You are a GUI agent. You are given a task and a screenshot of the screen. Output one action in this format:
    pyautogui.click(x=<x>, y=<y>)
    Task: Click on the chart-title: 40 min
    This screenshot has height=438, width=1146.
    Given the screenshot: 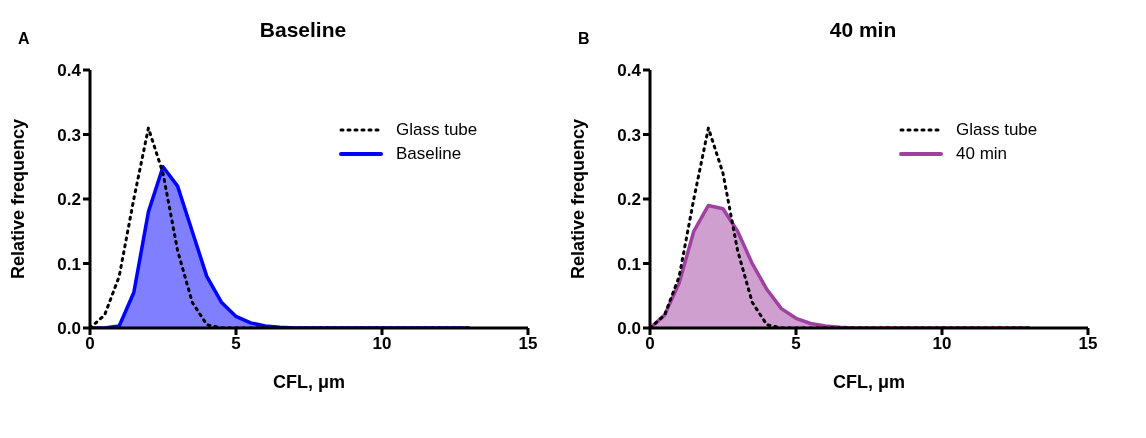 What is the action you would take?
    pyautogui.click(x=863, y=30)
    